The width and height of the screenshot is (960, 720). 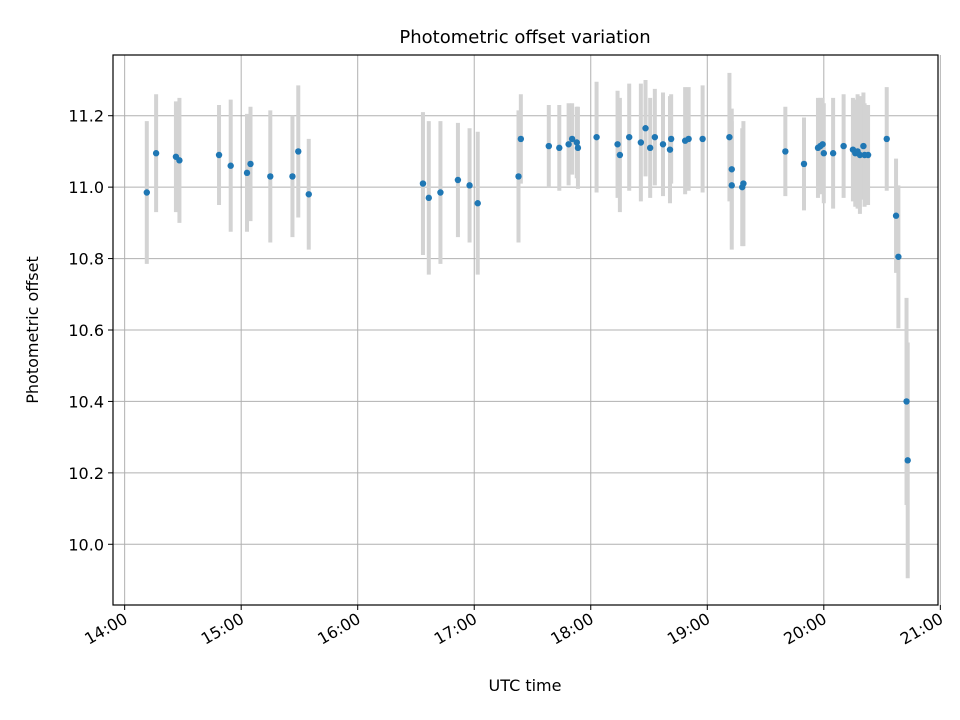 What do you see at coordinates (86, 473) in the screenshot?
I see `y-tick-label: 10.2` at bounding box center [86, 473].